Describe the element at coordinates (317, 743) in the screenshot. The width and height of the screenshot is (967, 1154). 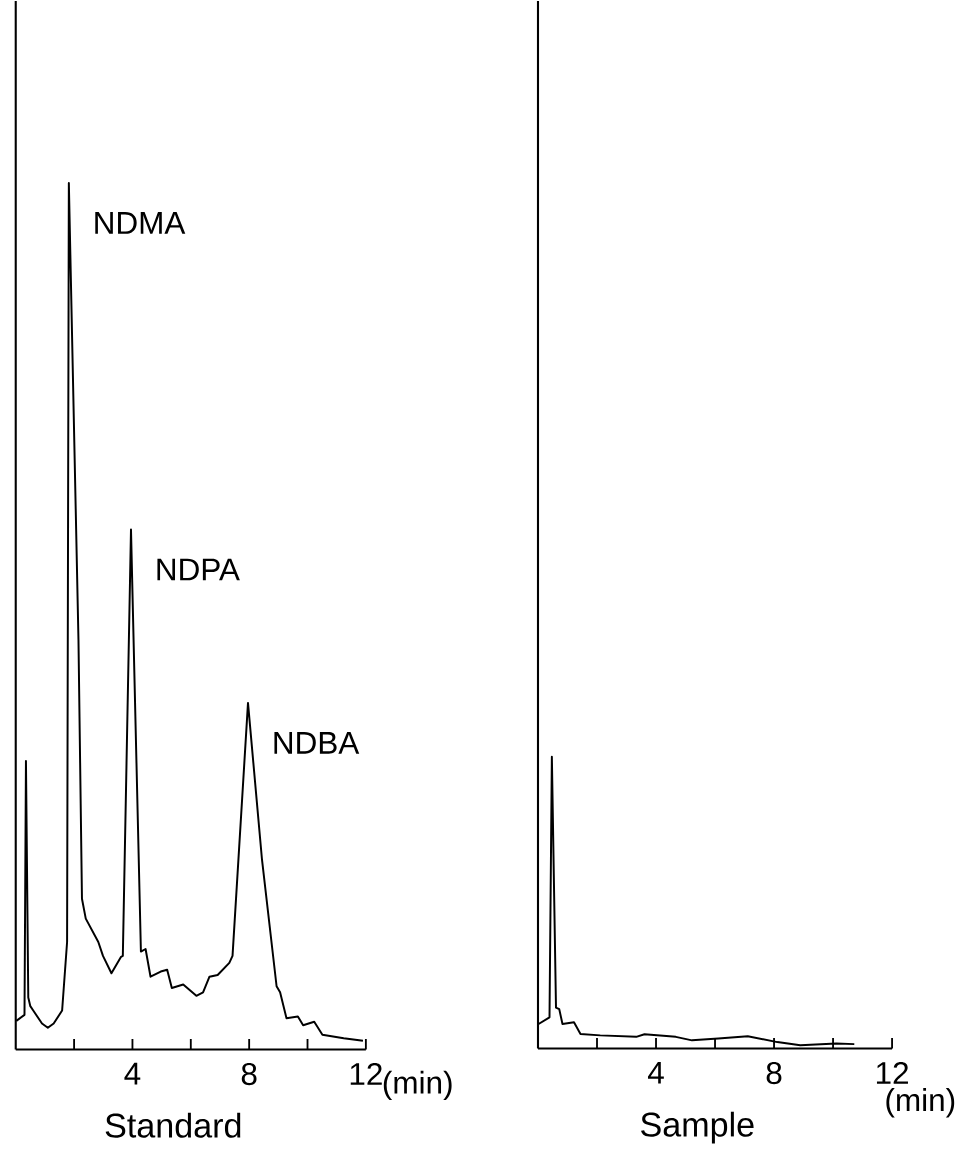
I see `annotation: NDBA` at that location.